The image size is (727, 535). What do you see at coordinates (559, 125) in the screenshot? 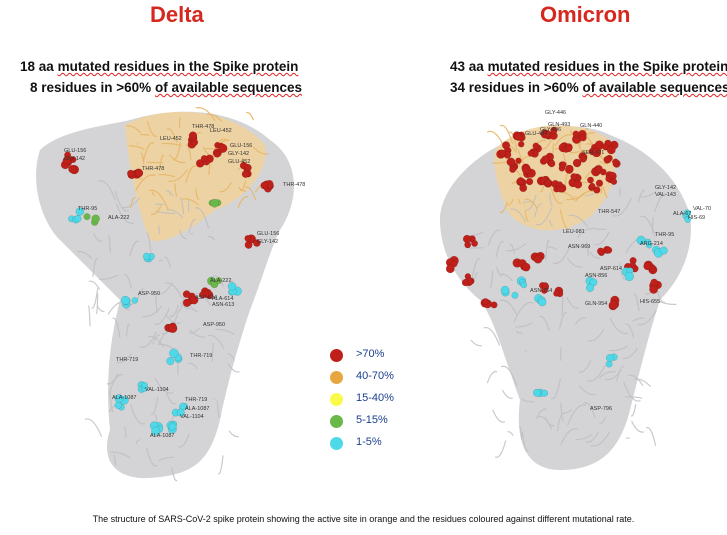
I see `residue-label: GLN-493` at bounding box center [559, 125].